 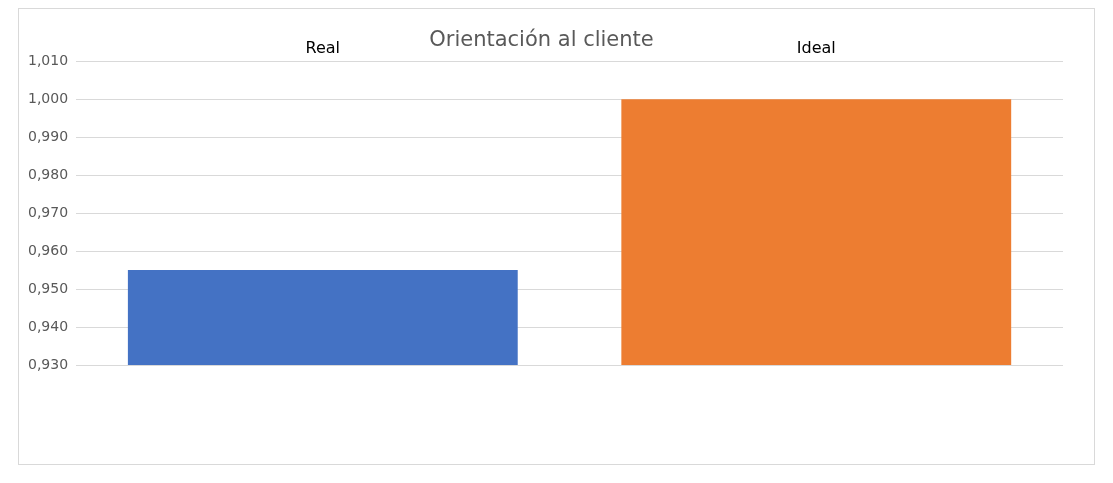 I want to click on x-tick-label: Real, so click(x=323, y=47).